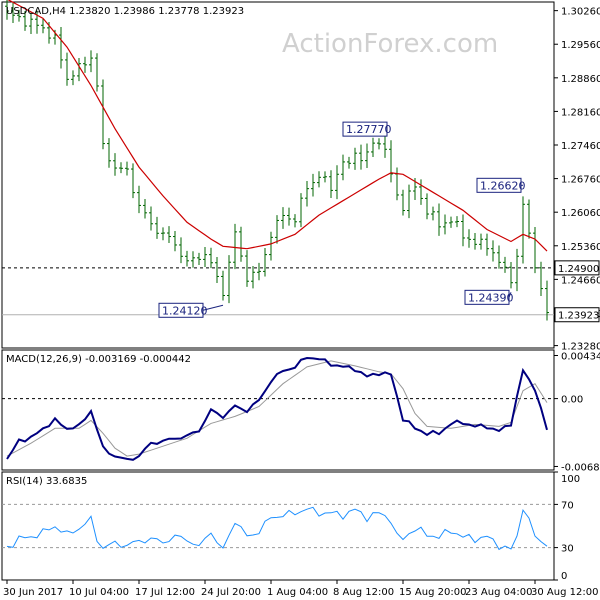  What do you see at coordinates (580, 347) in the screenshot?
I see `price-tick-label: 1.23280` at bounding box center [580, 347].